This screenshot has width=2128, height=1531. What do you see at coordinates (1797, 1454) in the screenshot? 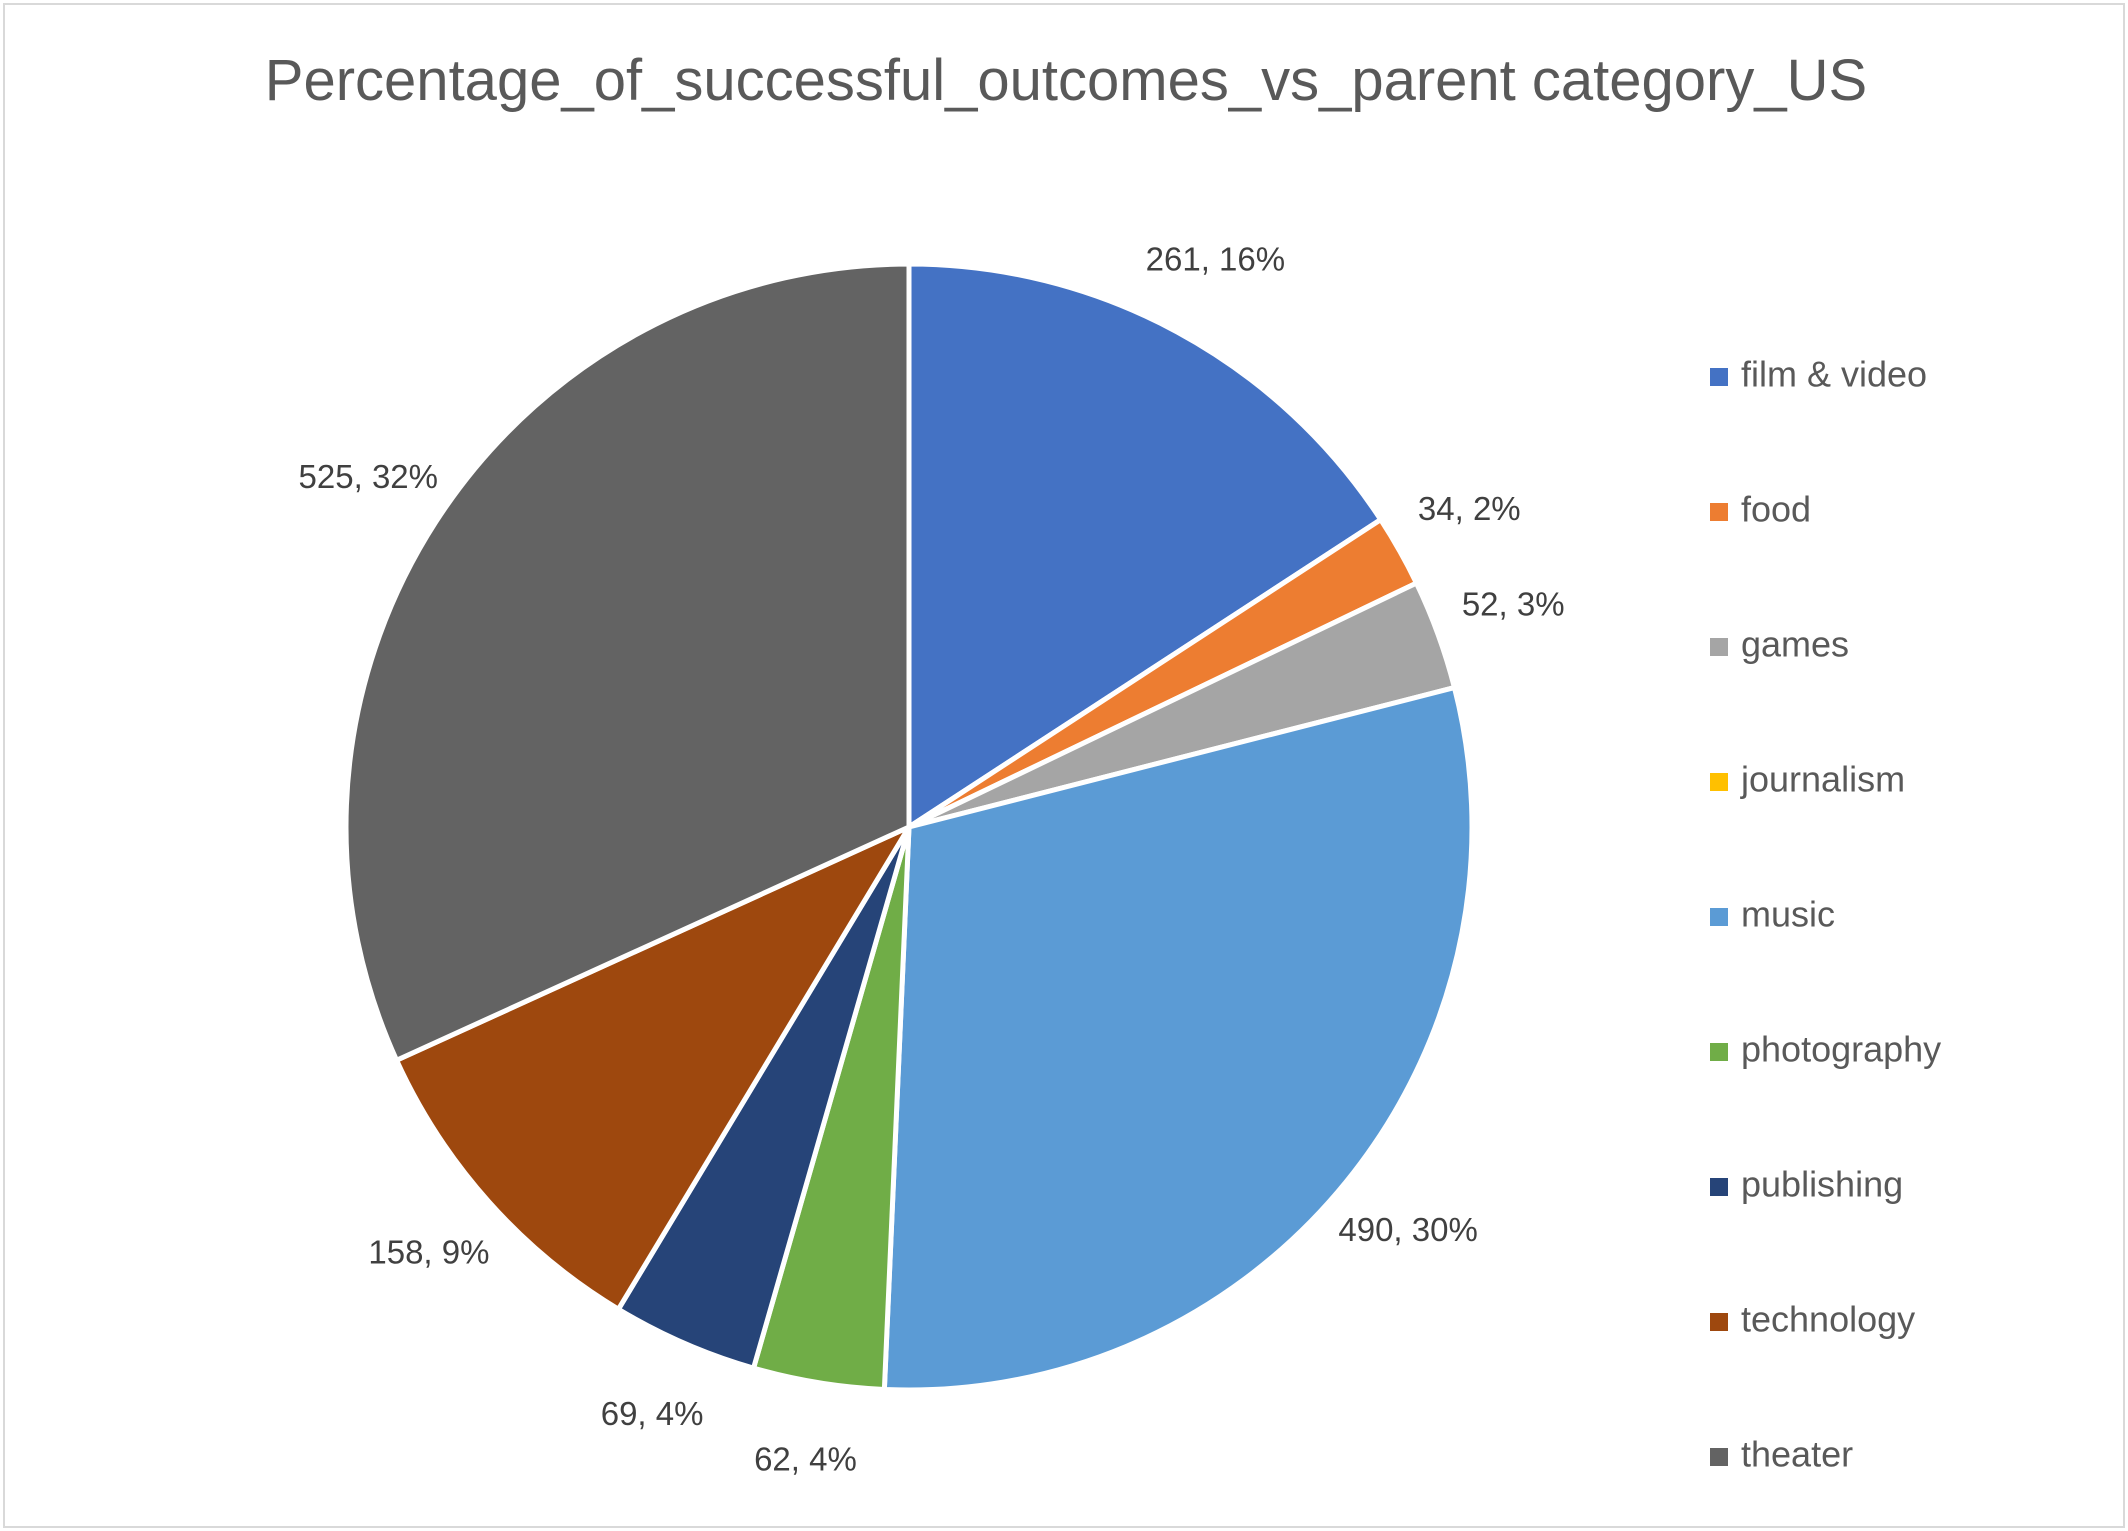
I see `legend-label-theater: theater` at bounding box center [1797, 1454].